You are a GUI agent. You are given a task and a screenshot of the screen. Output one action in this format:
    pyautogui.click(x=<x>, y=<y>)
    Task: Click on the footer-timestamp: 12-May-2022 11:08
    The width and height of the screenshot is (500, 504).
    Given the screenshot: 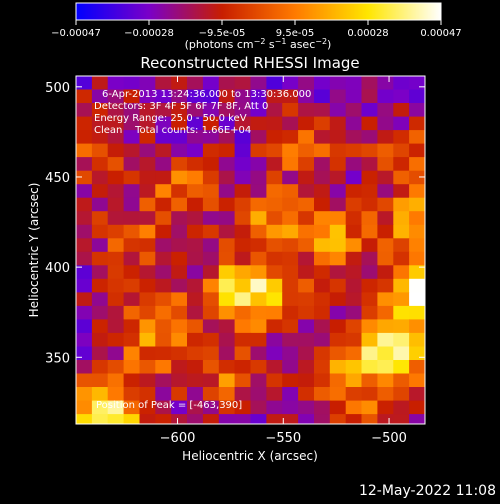 What is the action you would take?
    pyautogui.click(x=427, y=491)
    